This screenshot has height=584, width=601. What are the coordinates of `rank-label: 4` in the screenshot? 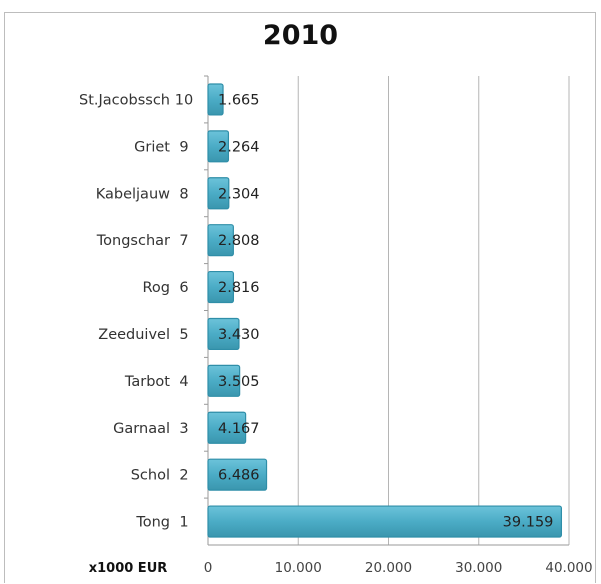 It's located at (183, 382).